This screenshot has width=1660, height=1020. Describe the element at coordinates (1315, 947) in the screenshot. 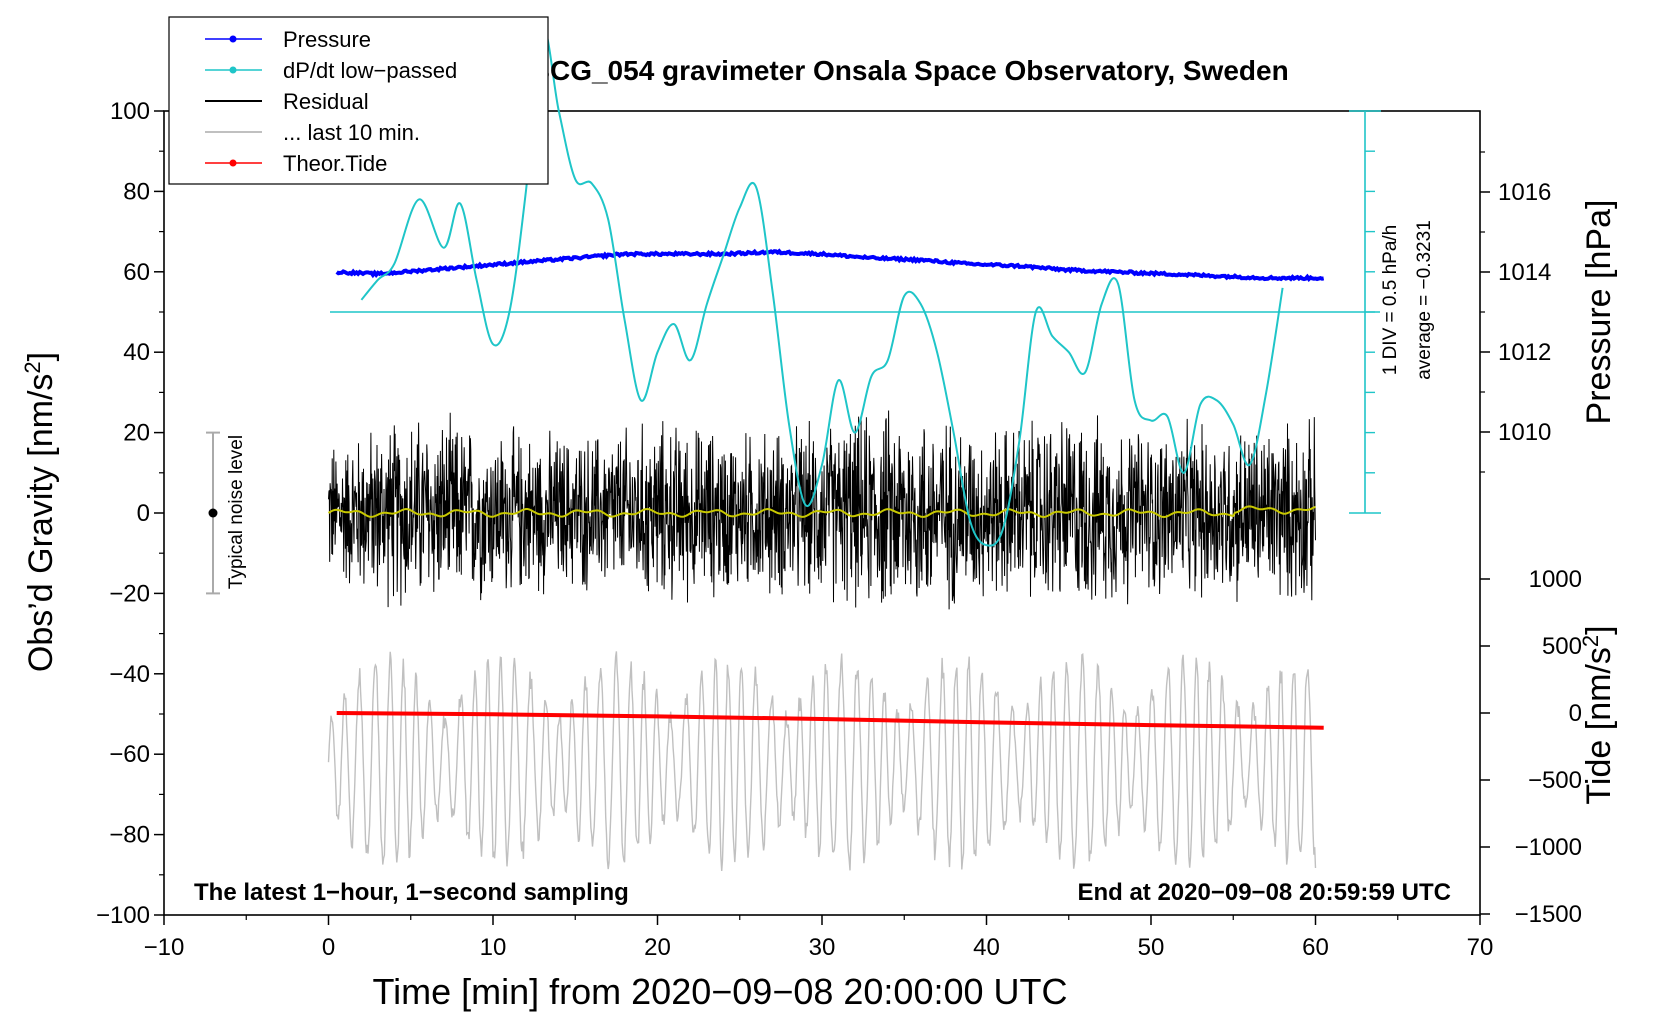

I see `x-tick-label: 60` at that location.